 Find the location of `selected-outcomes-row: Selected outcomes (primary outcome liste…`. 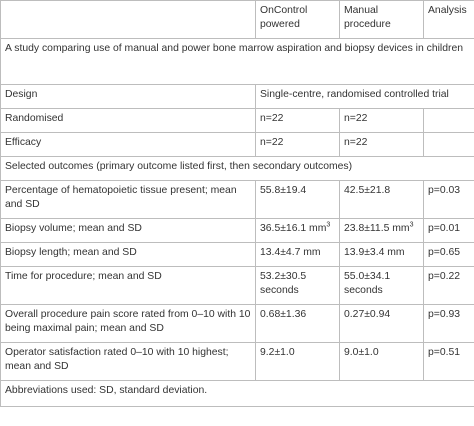

selected-outcomes-row: Selected outcomes (primary outcome liste… is located at coordinates (237, 168).